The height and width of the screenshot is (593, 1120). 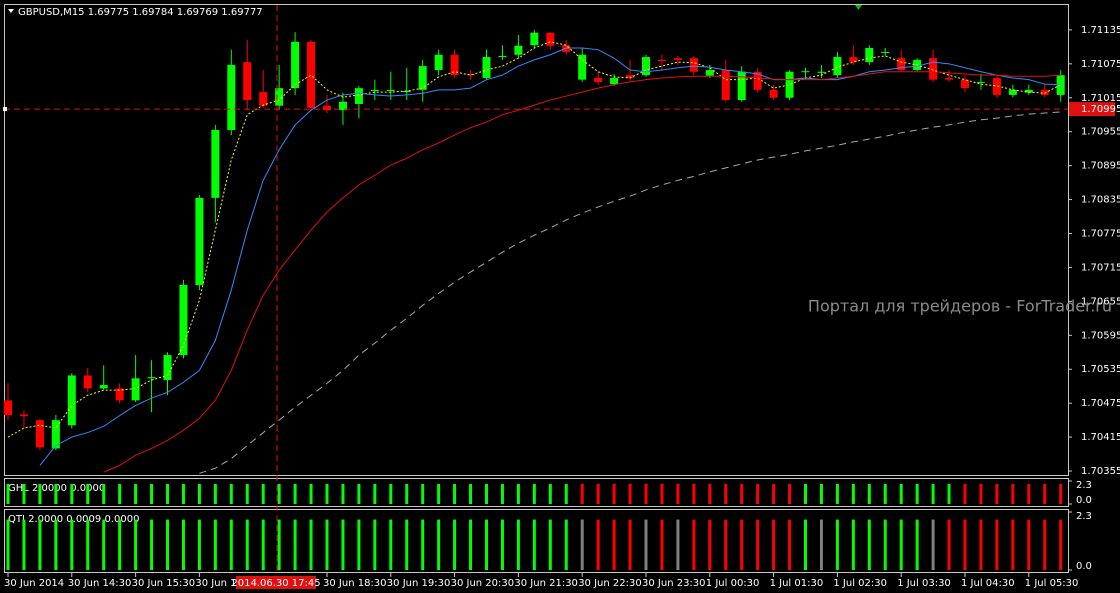 I want to click on x-tick-label: 30 Jun 23:30, so click(x=674, y=583).